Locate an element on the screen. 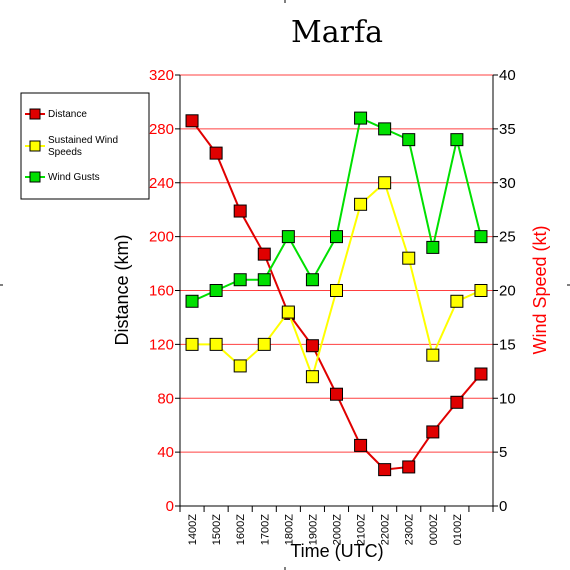 This screenshot has width=570, height=570. left-tick-label-0: 0 is located at coordinates (170, 506).